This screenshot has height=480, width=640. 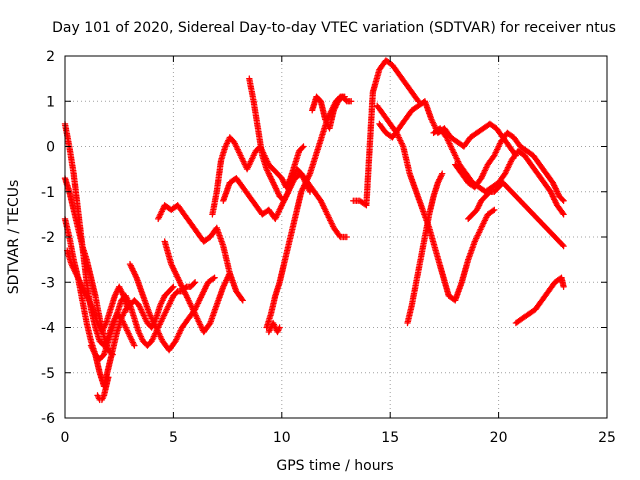 I want to click on y-tick-label: 2, so click(x=50, y=57).